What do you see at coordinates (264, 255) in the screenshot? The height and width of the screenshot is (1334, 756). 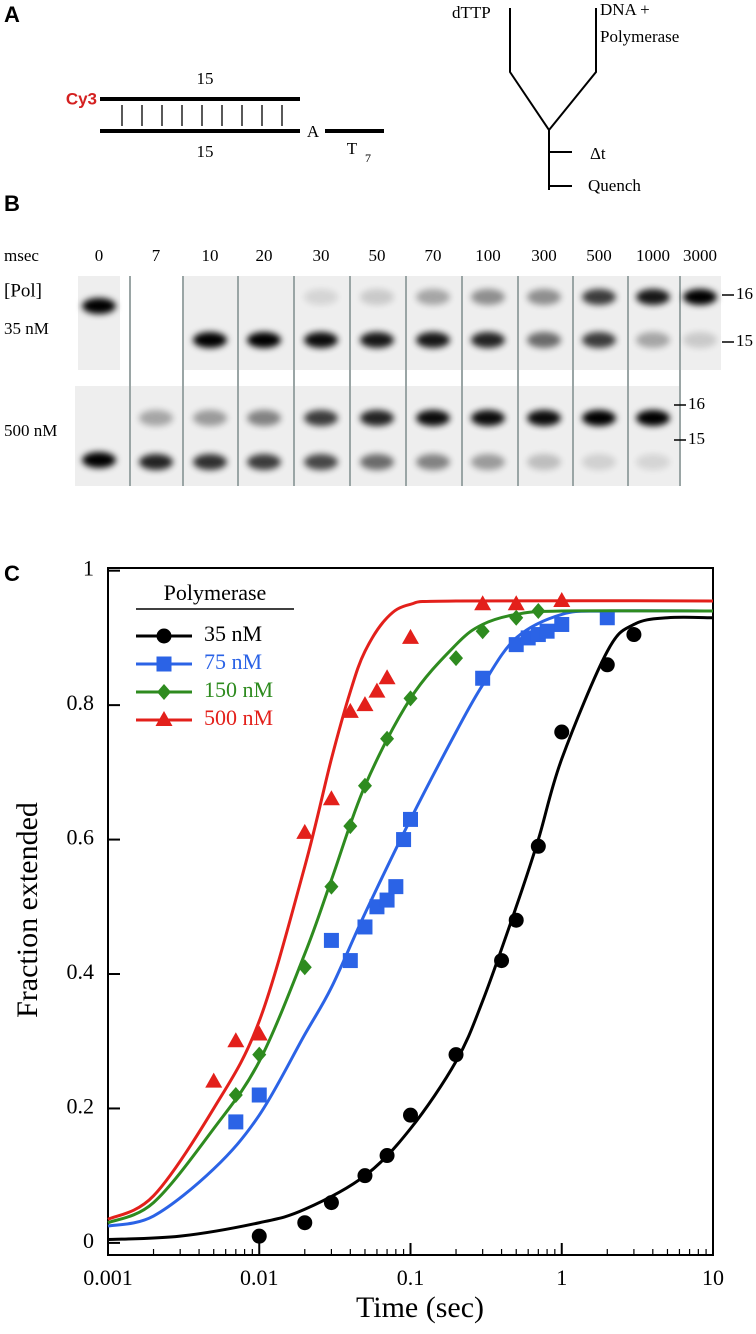 I see `lane-label: 20` at bounding box center [264, 255].